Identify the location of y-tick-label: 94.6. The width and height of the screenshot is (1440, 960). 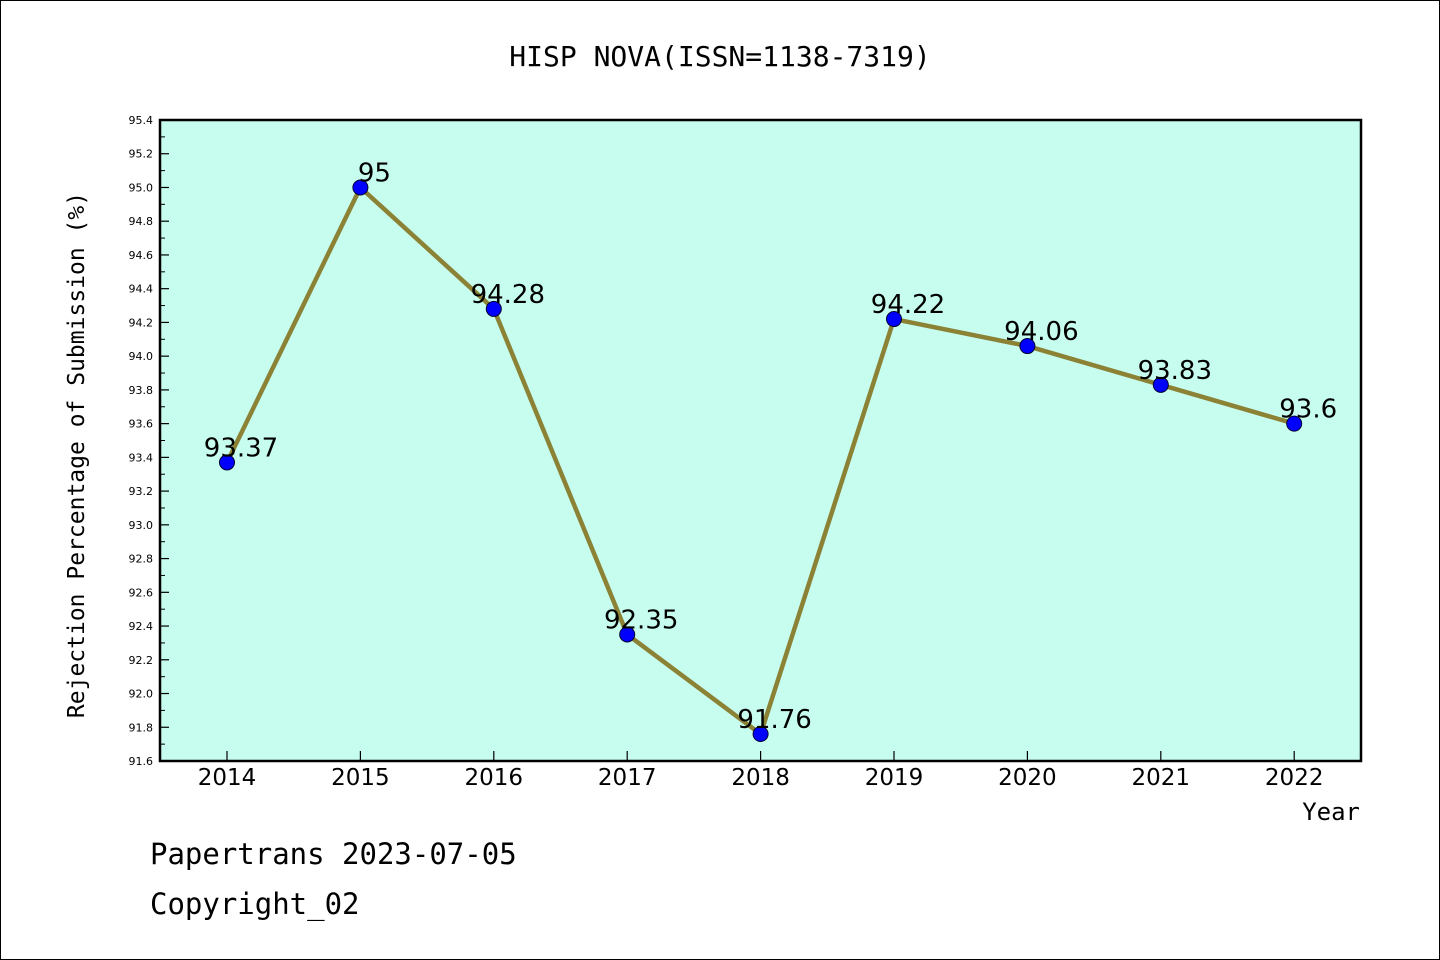
(141, 255).